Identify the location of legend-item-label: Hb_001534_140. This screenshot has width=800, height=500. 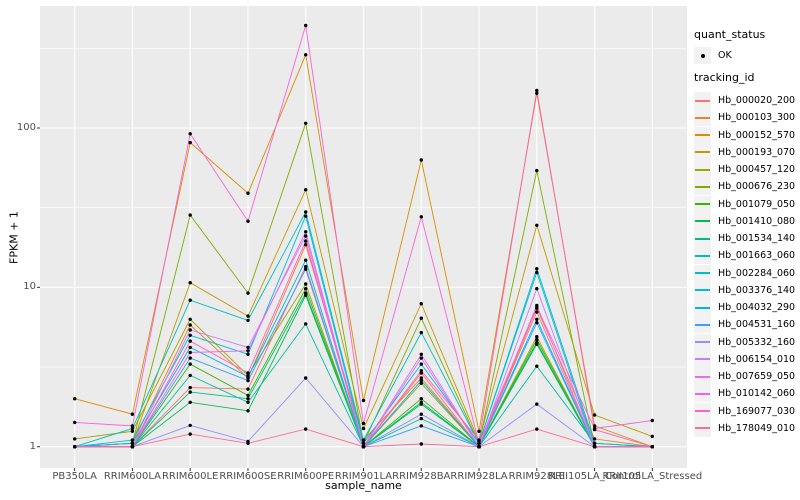
(757, 238).